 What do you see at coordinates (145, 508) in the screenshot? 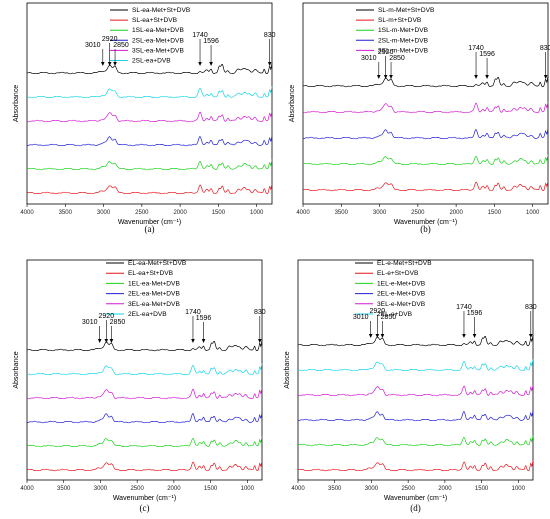
I see `subfigure-label: (c)` at bounding box center [145, 508].